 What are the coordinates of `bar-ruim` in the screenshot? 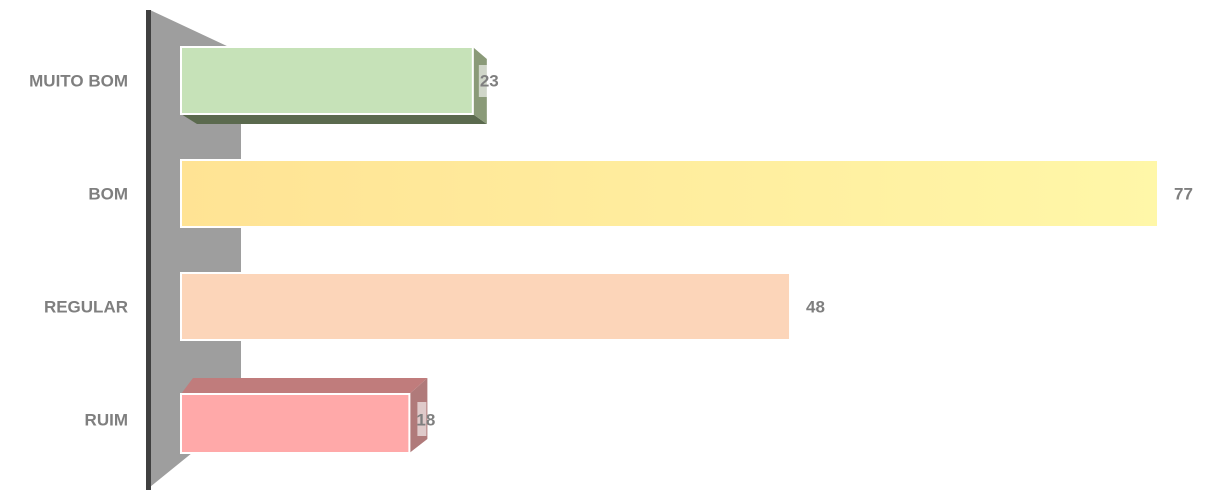 It's located at (304, 416).